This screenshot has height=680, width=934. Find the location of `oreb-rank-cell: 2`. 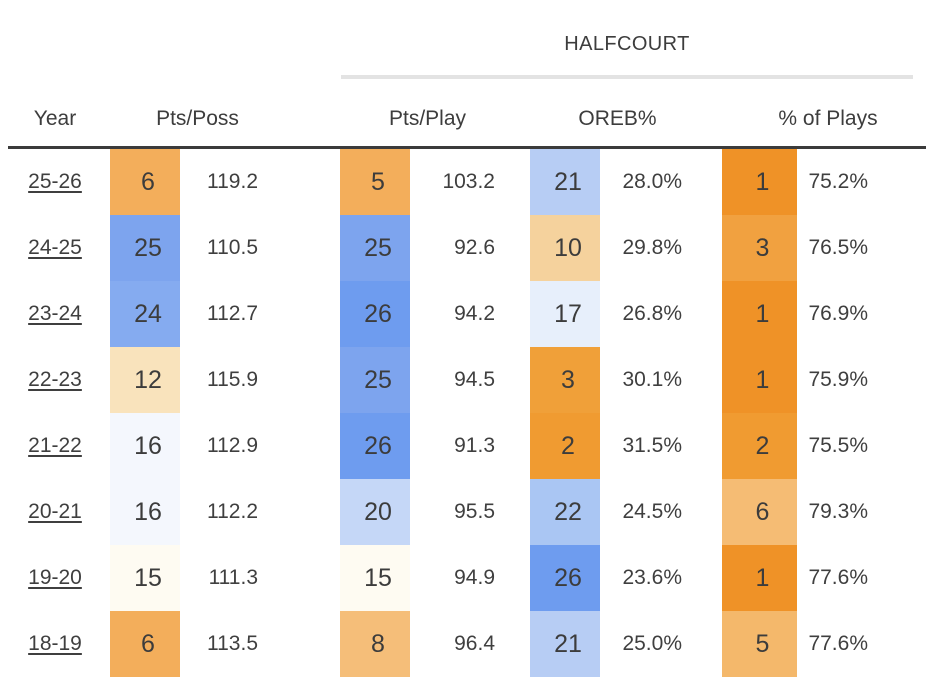

oreb-rank-cell: 2 is located at coordinates (565, 446).